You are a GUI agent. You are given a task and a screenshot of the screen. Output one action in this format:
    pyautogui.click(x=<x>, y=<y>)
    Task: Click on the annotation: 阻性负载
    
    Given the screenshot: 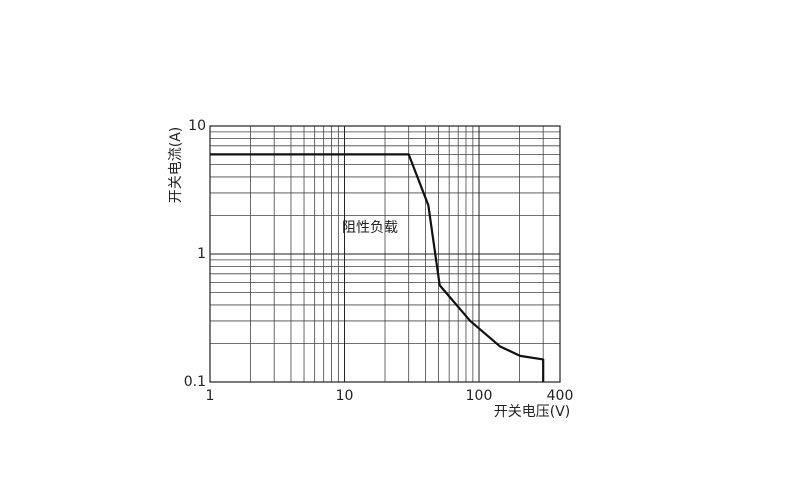 What is the action you would take?
    pyautogui.click(x=370, y=228)
    